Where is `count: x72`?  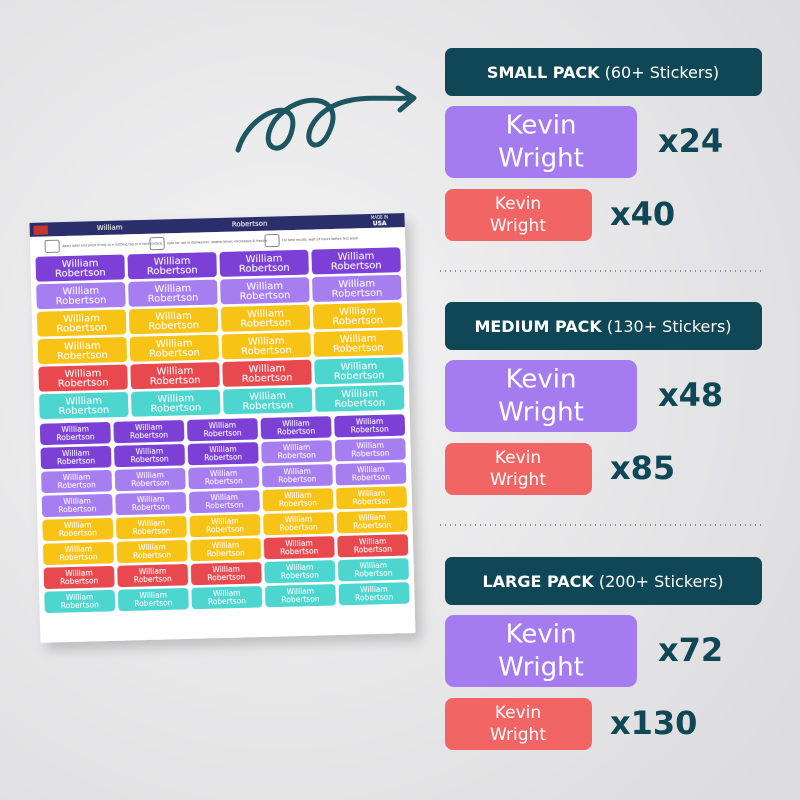
count: x72 is located at coordinates (690, 650).